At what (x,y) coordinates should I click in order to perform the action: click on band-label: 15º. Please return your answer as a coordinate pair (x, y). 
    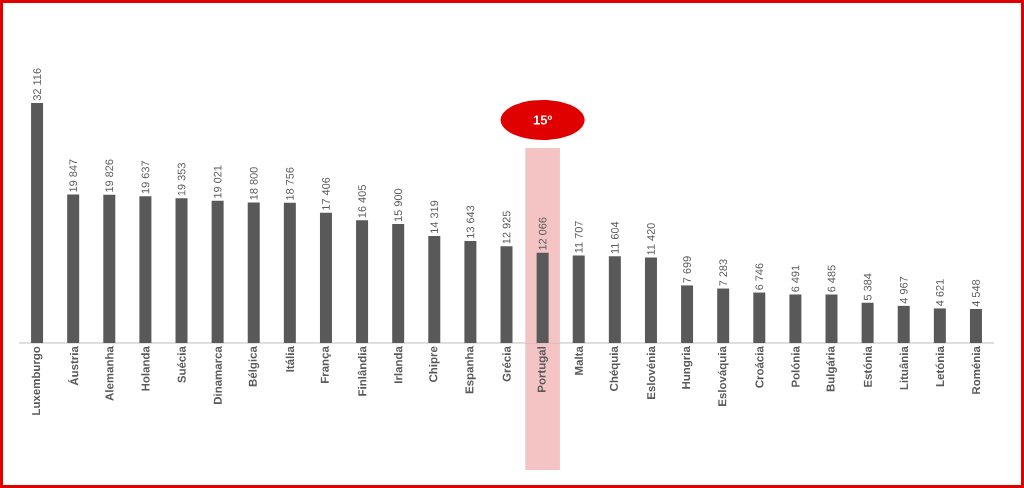
    Looking at the image, I should click on (542, 120).